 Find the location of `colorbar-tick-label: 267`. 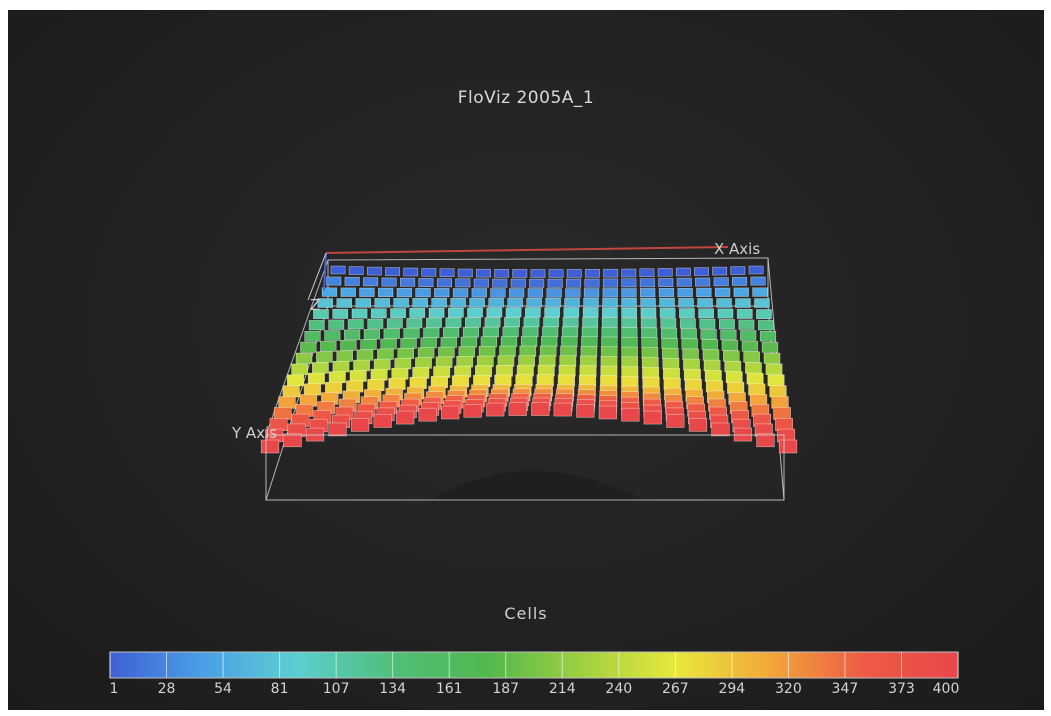

colorbar-tick-label: 267 is located at coordinates (675, 689).